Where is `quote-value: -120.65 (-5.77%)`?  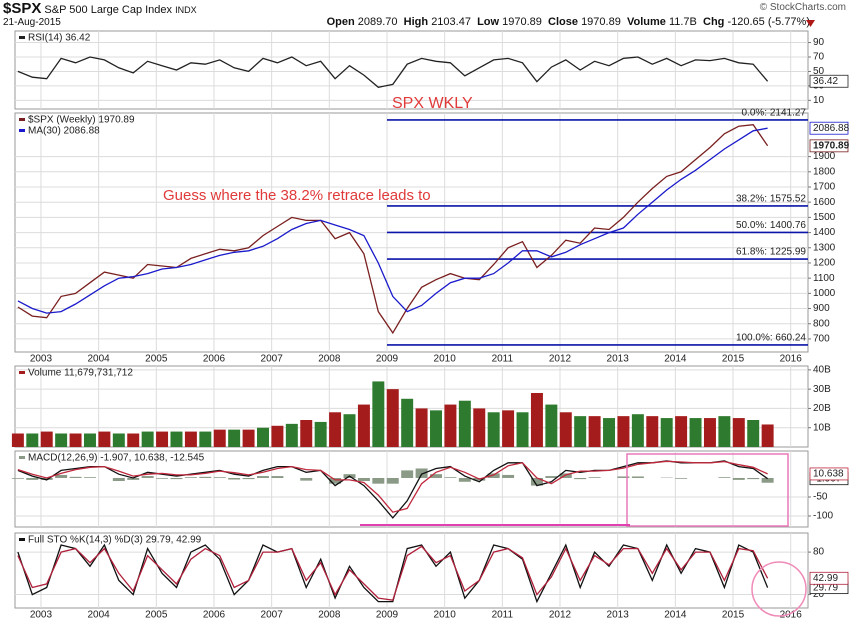
quote-value: -120.65 (-5.77%) is located at coordinates (768, 22).